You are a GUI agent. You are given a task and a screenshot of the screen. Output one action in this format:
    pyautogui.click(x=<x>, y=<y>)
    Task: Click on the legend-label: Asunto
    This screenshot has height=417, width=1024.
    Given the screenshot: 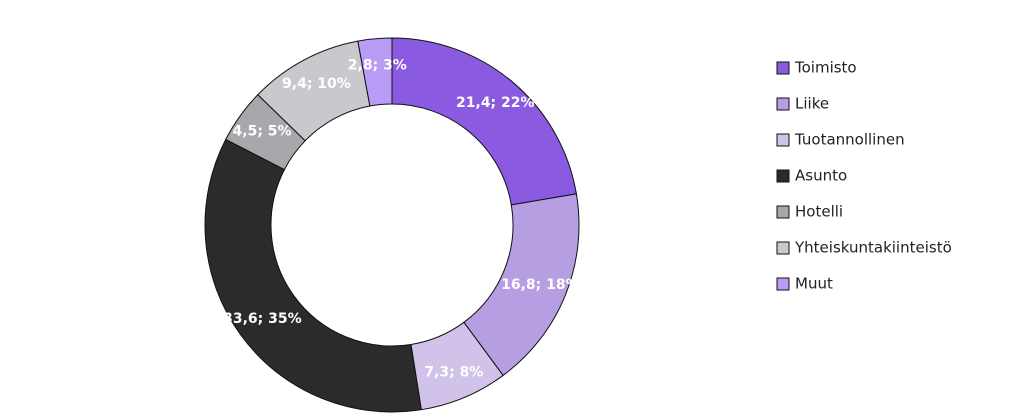 What is the action you would take?
    pyautogui.click(x=821, y=176)
    